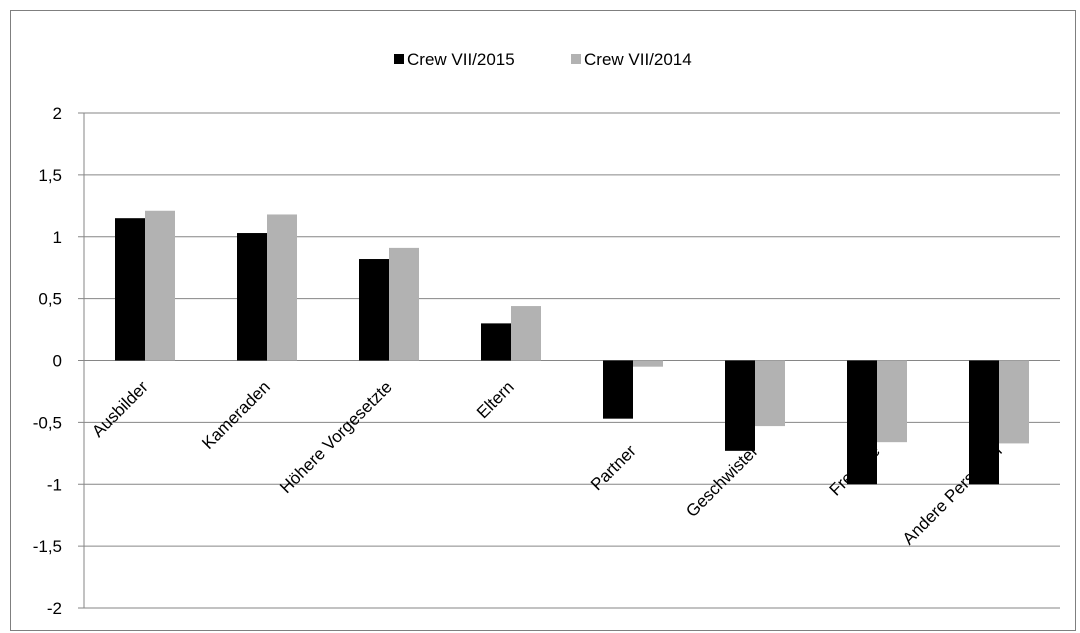  Describe the element at coordinates (50, 175) in the screenshot. I see `y-tick-label: 1,5` at that location.